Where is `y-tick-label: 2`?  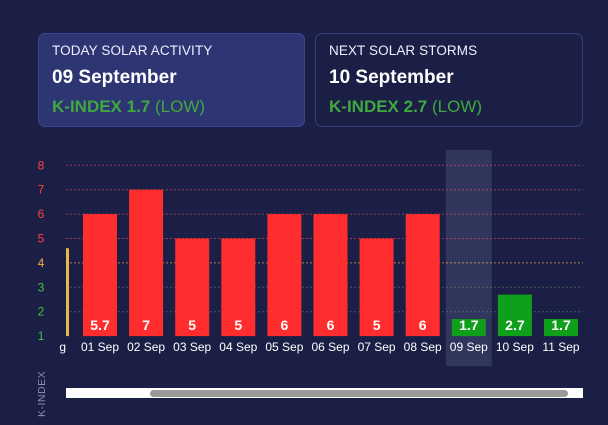 y-tick-label: 2 is located at coordinates (41, 312).